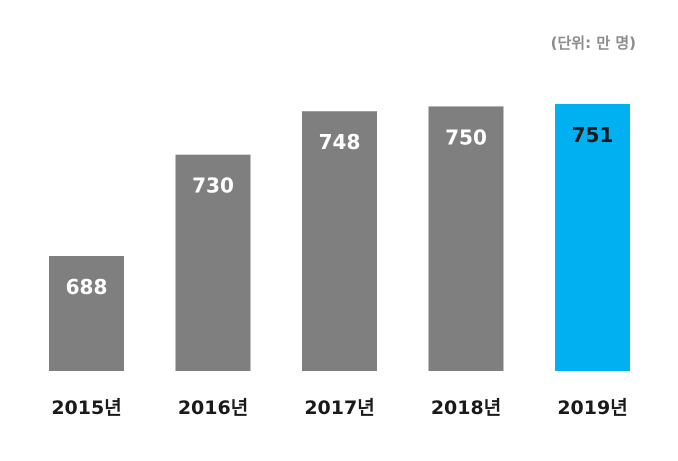 This screenshot has width=678, height=461. What do you see at coordinates (213, 186) in the screenshot?
I see `value-label: 730` at bounding box center [213, 186].